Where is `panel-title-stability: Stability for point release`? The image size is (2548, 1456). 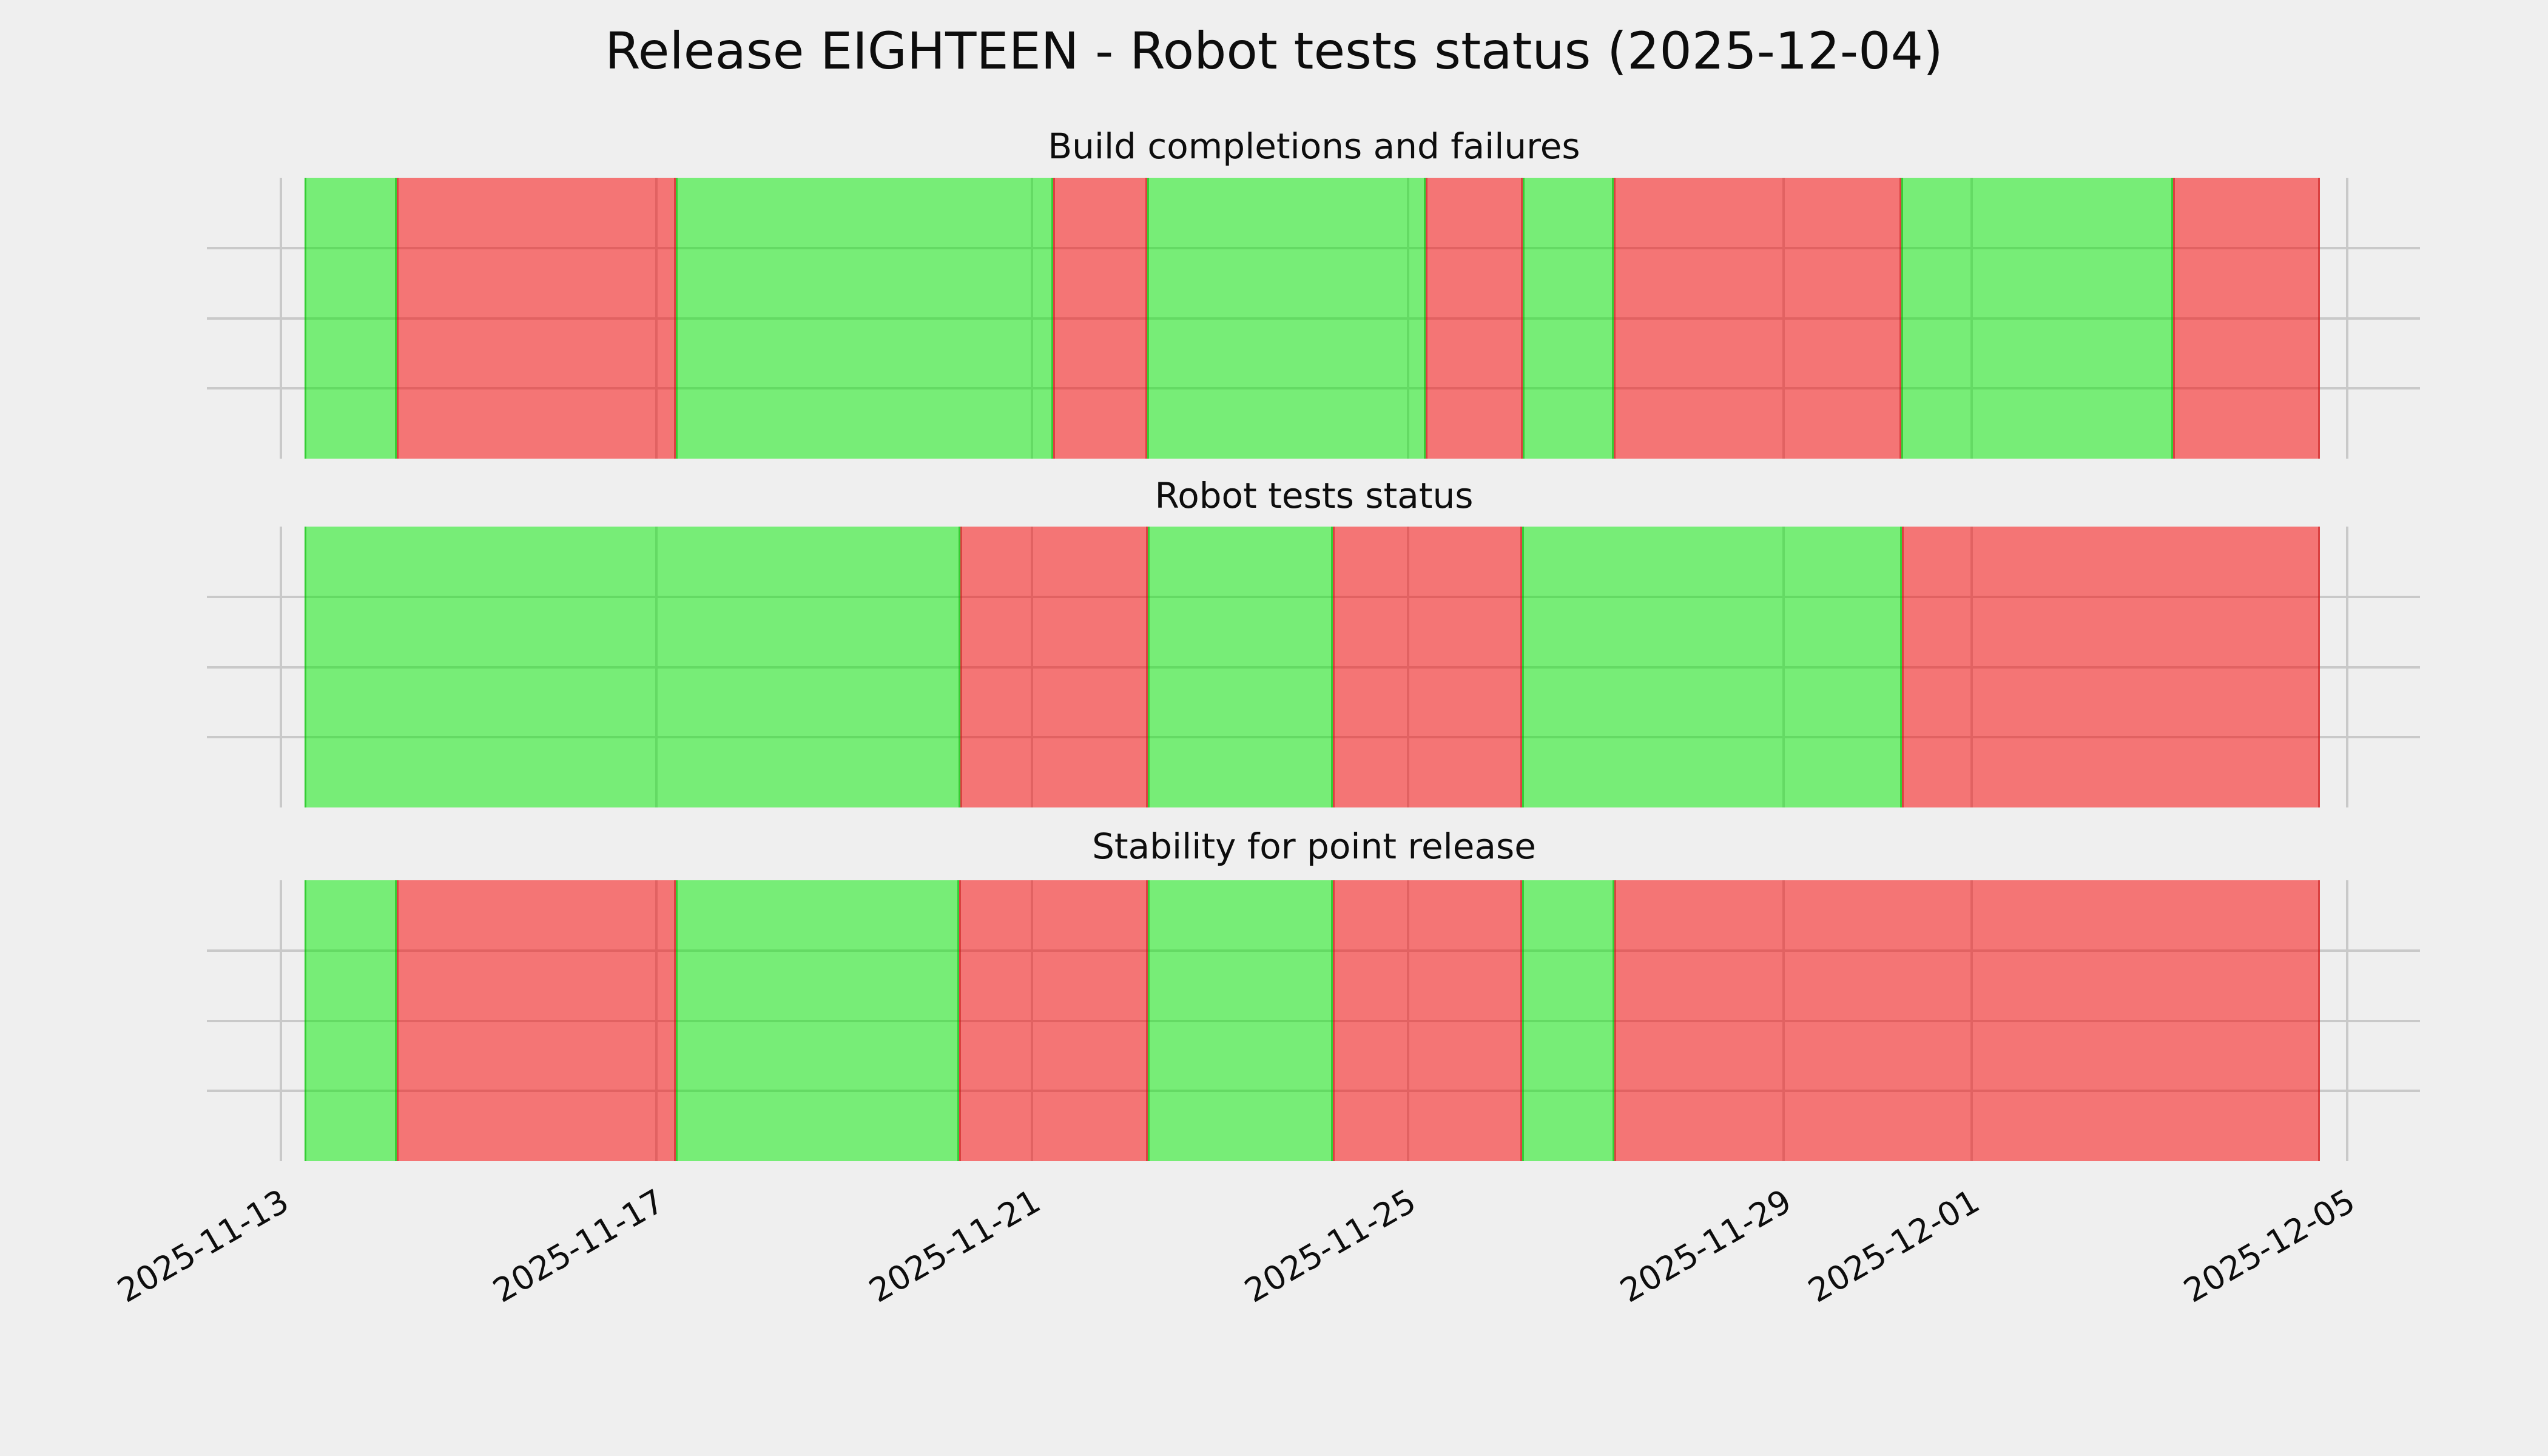
panel-title-stability: Stability for point release is located at coordinates (1314, 846).